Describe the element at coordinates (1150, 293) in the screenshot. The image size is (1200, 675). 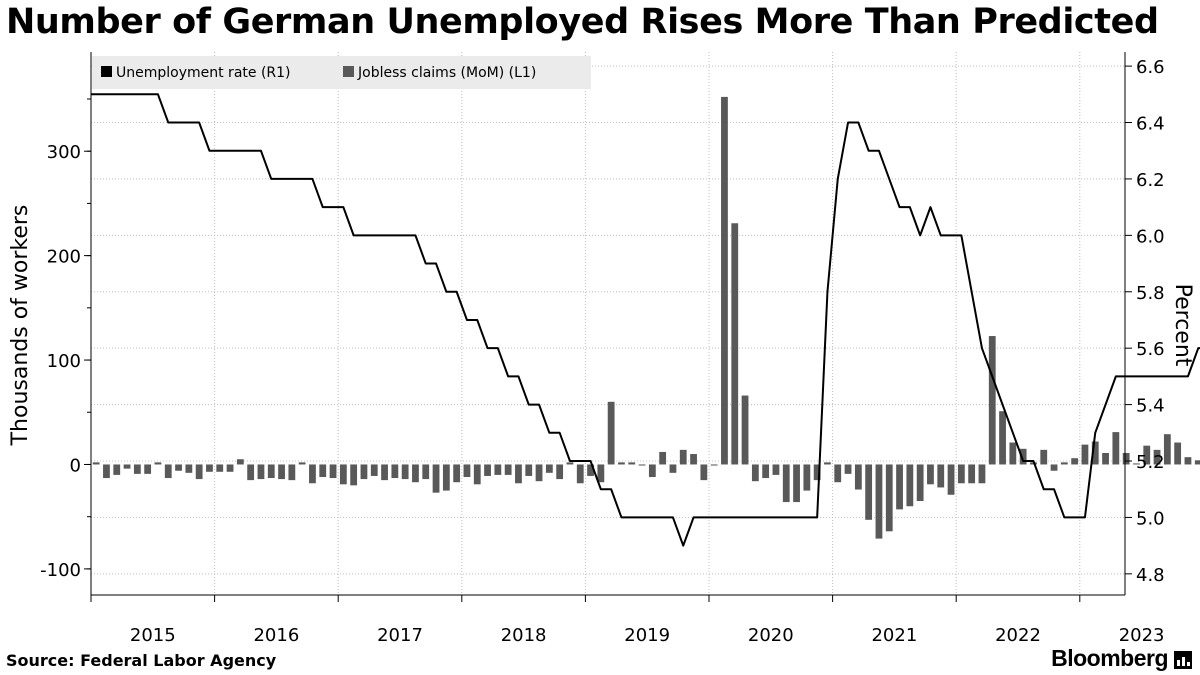
I see `right-axis-tick-label: 5.8` at that location.